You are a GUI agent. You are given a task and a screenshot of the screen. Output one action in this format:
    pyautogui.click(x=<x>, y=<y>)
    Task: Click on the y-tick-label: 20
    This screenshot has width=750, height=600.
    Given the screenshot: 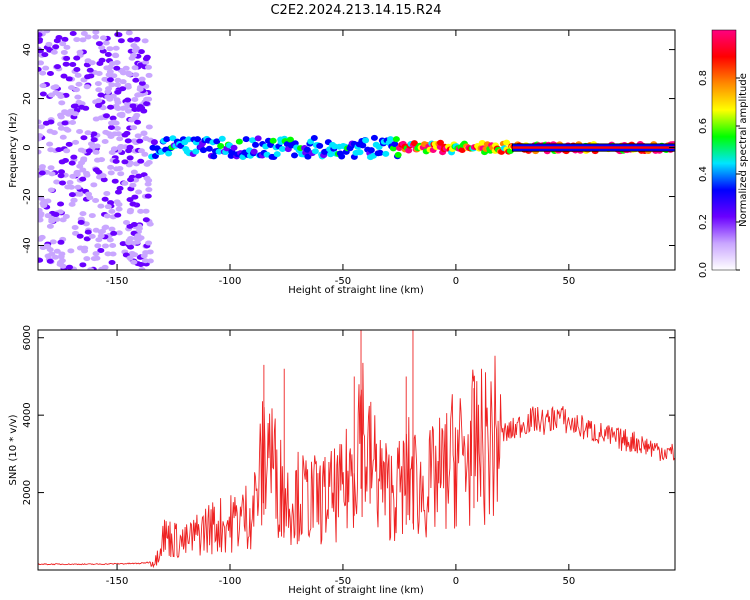 What is the action you would take?
    pyautogui.click(x=27, y=98)
    